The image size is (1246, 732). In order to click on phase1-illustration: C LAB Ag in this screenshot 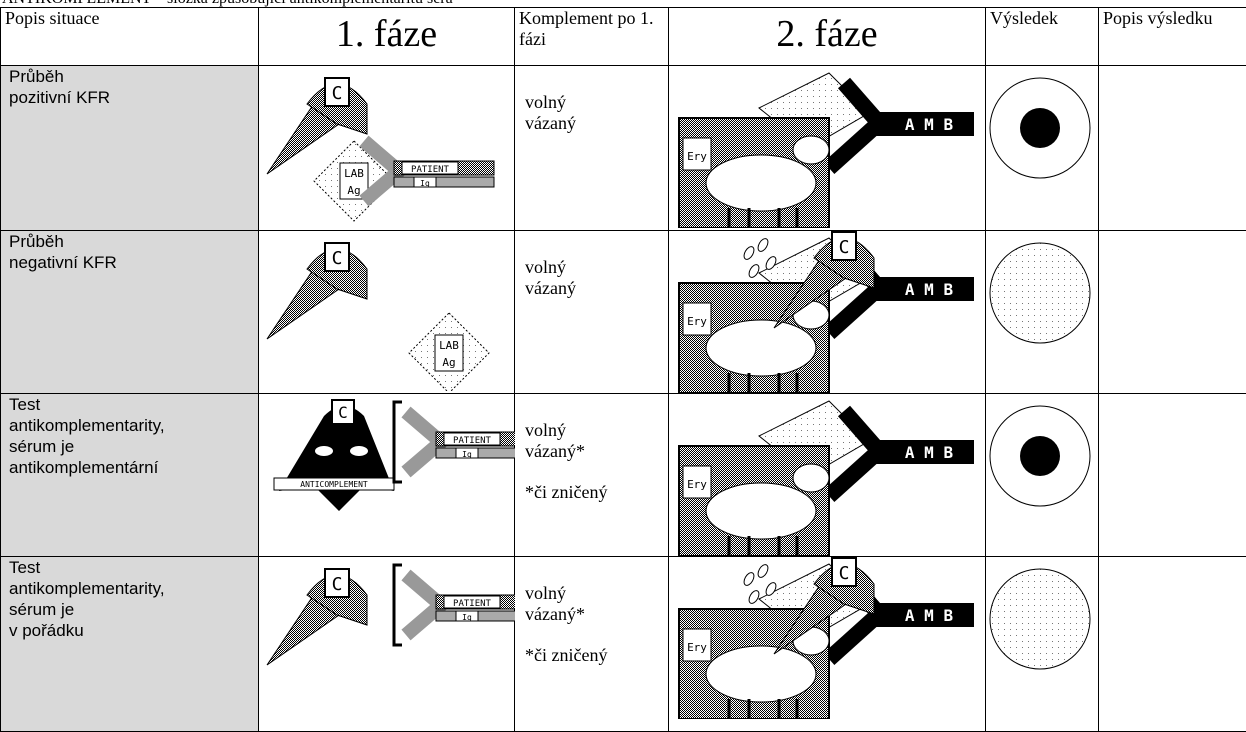, I will do `click(387, 311)`.